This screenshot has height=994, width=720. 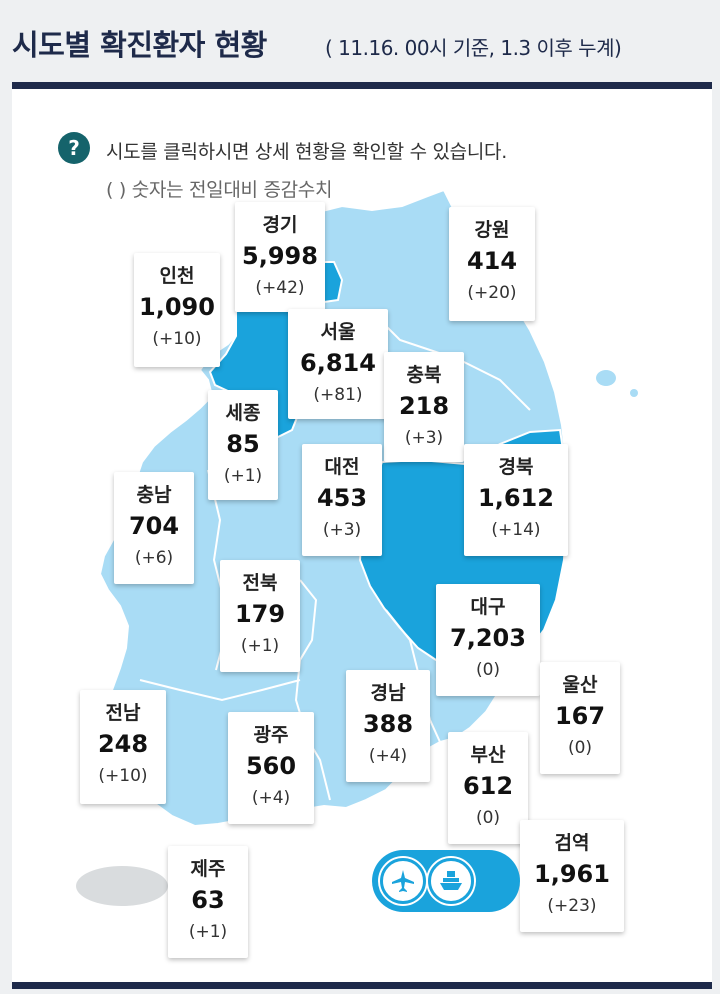 I want to click on region-card: 경기 5,998 (+42), so click(x=280, y=257).